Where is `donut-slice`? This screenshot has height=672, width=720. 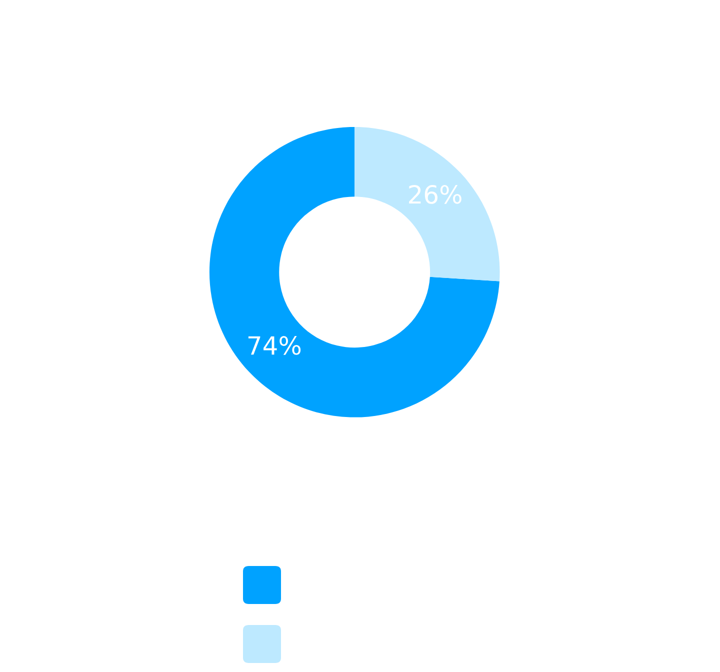 donut-slice is located at coordinates (427, 204).